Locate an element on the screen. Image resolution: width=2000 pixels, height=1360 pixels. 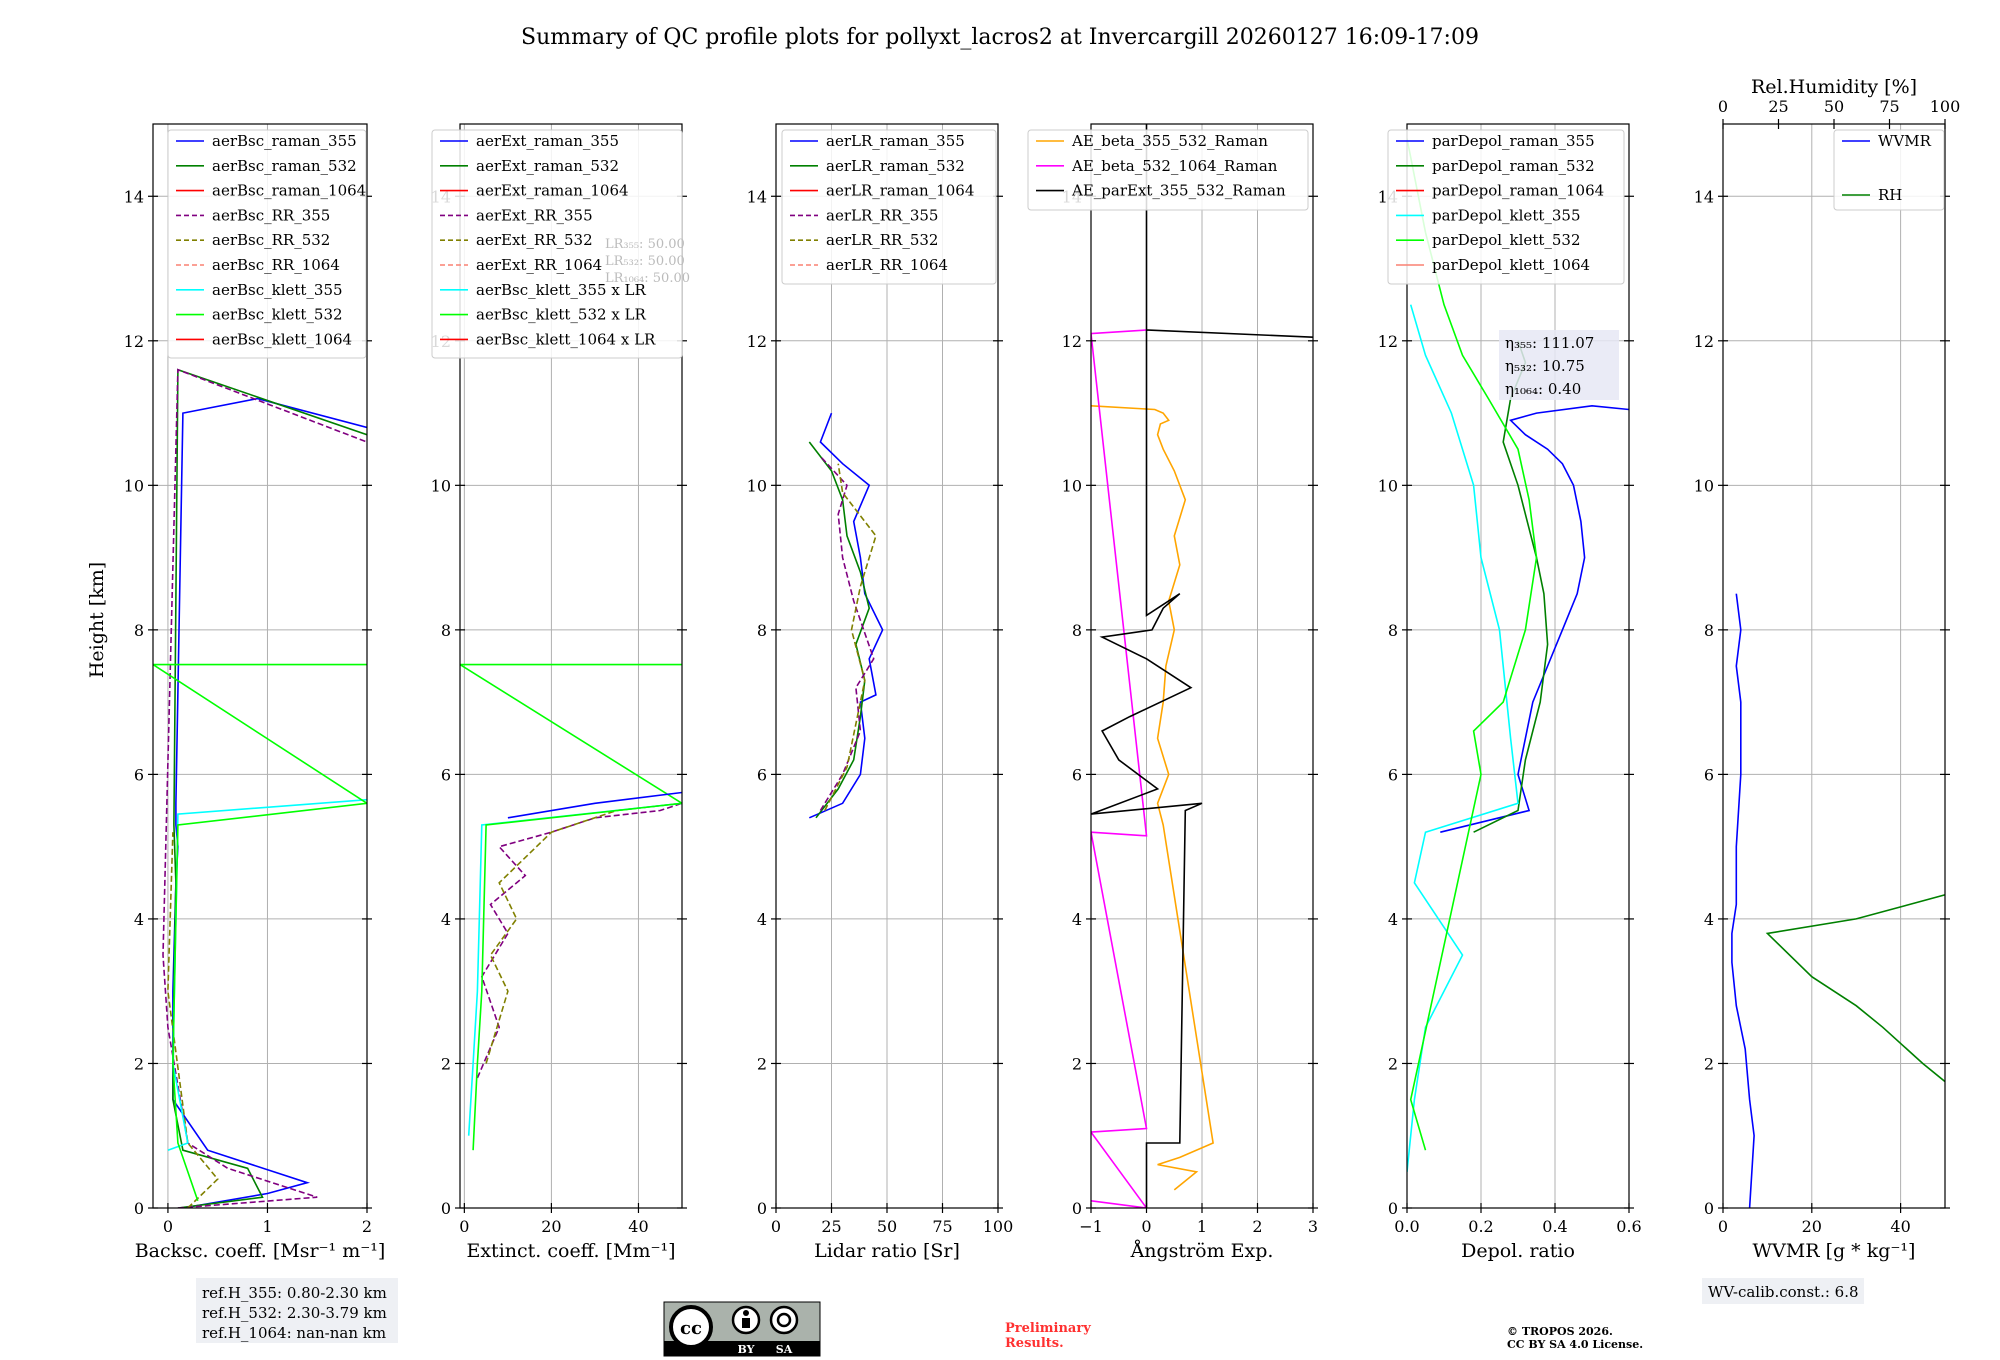
legend-label: aerExt_RR_532 is located at coordinates (534, 240).